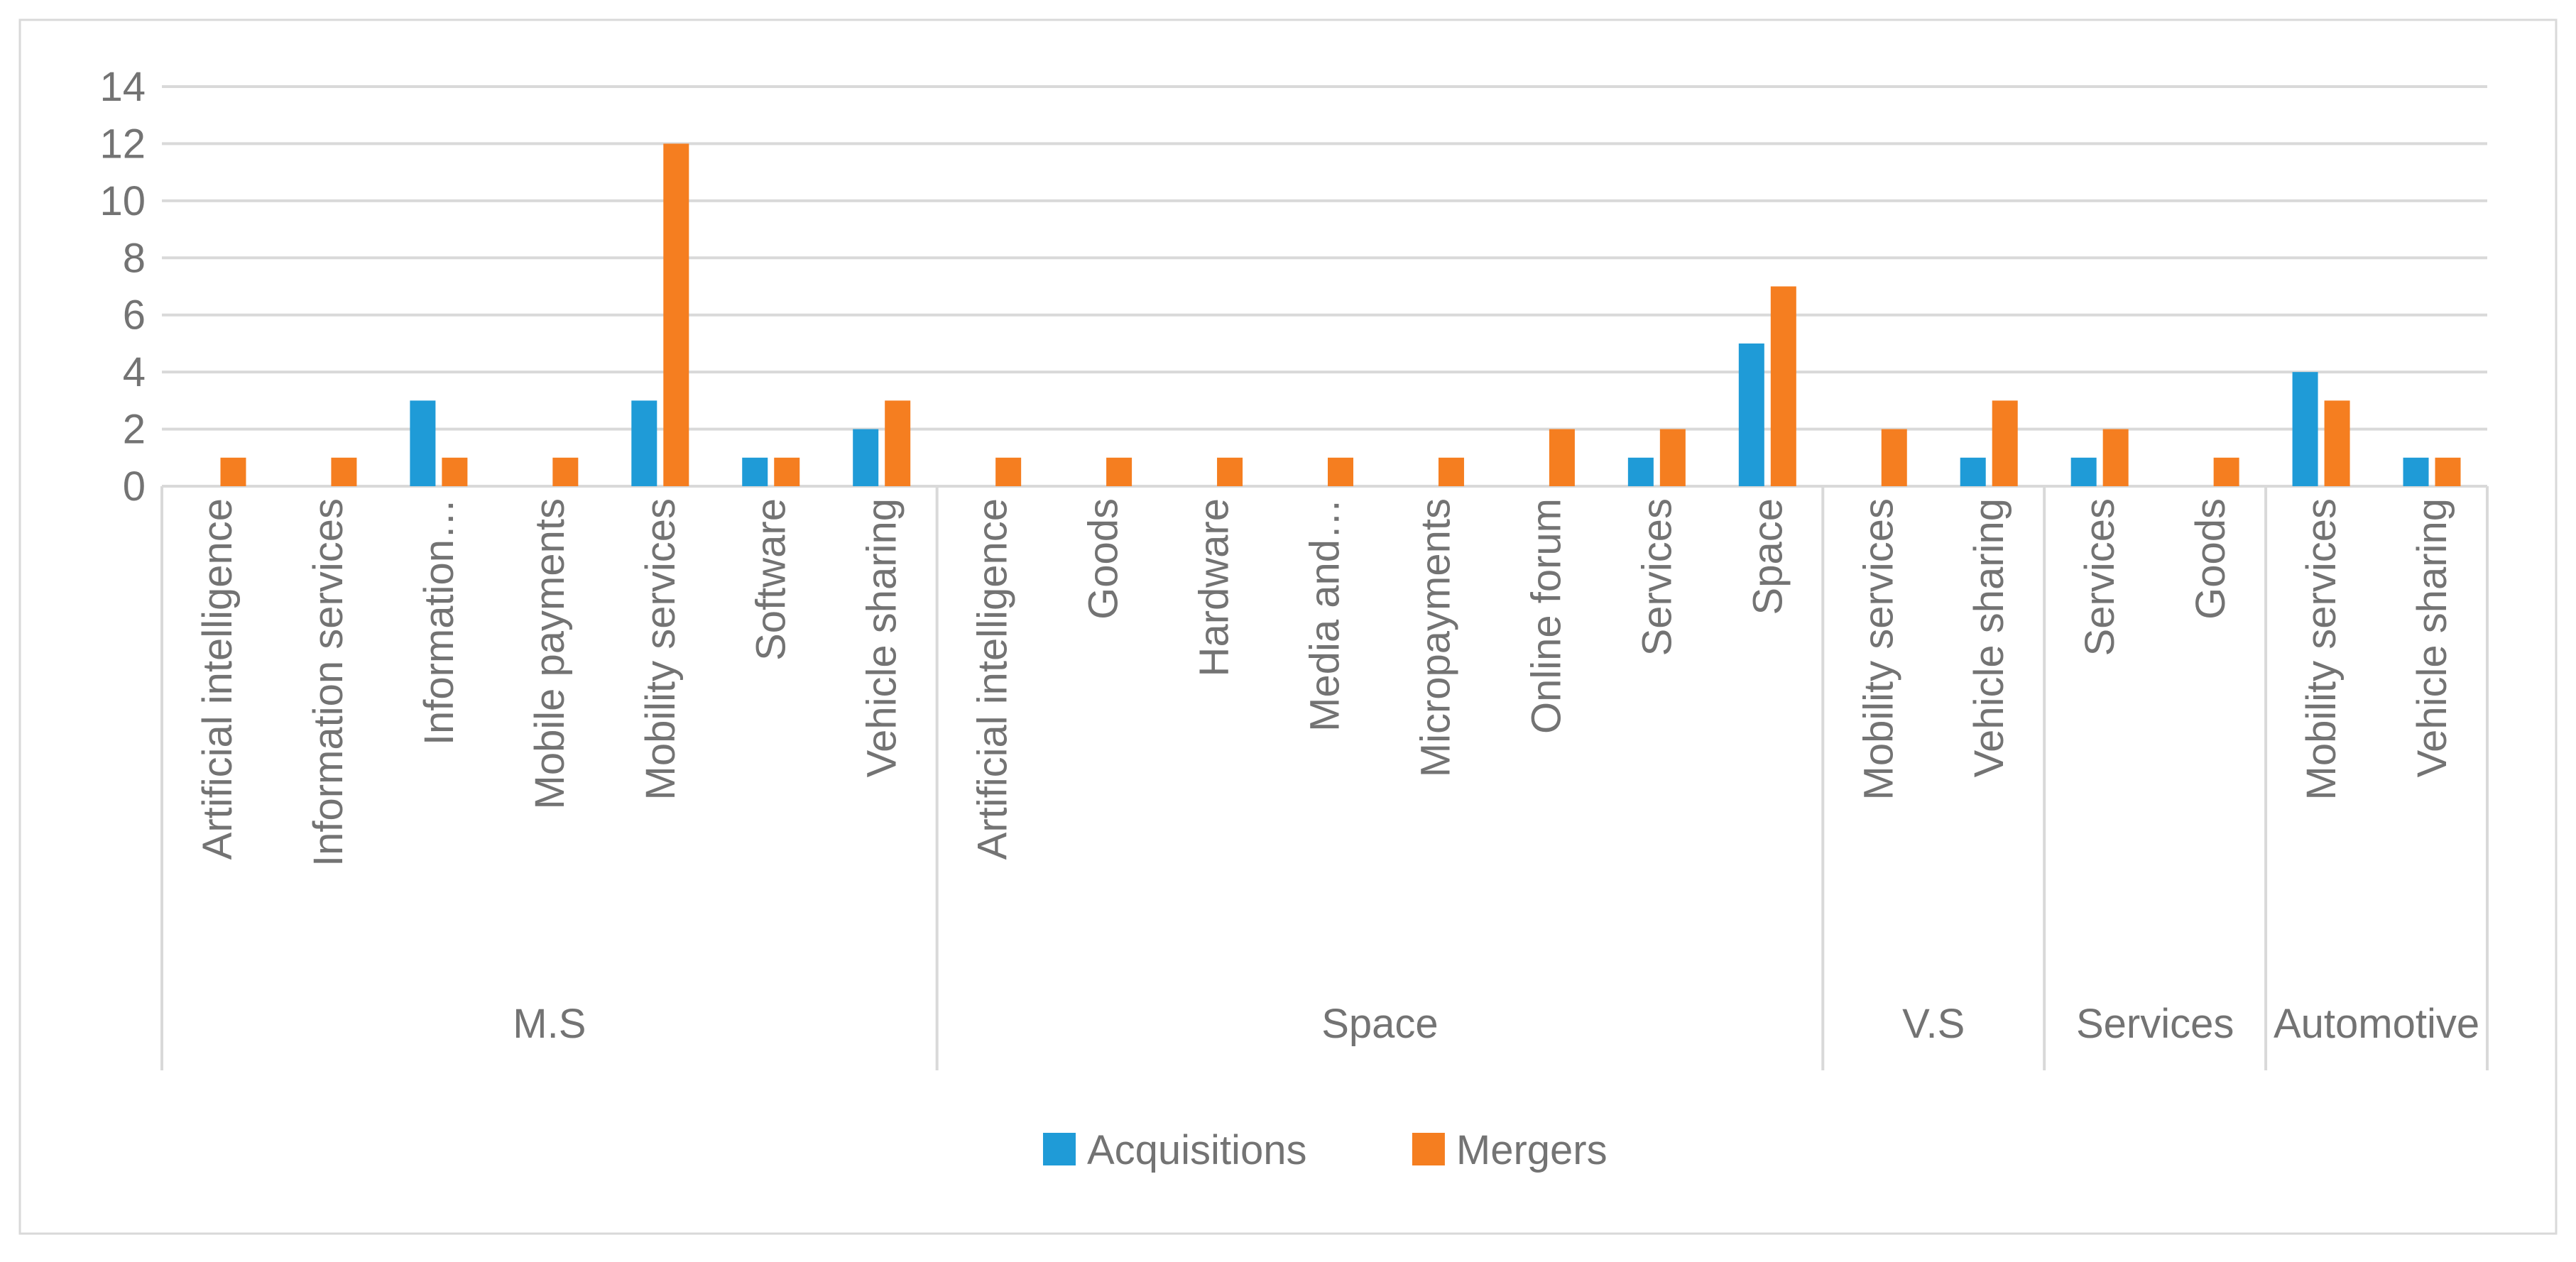  I want to click on x-category-label: Online forum, so click(1546, 616).